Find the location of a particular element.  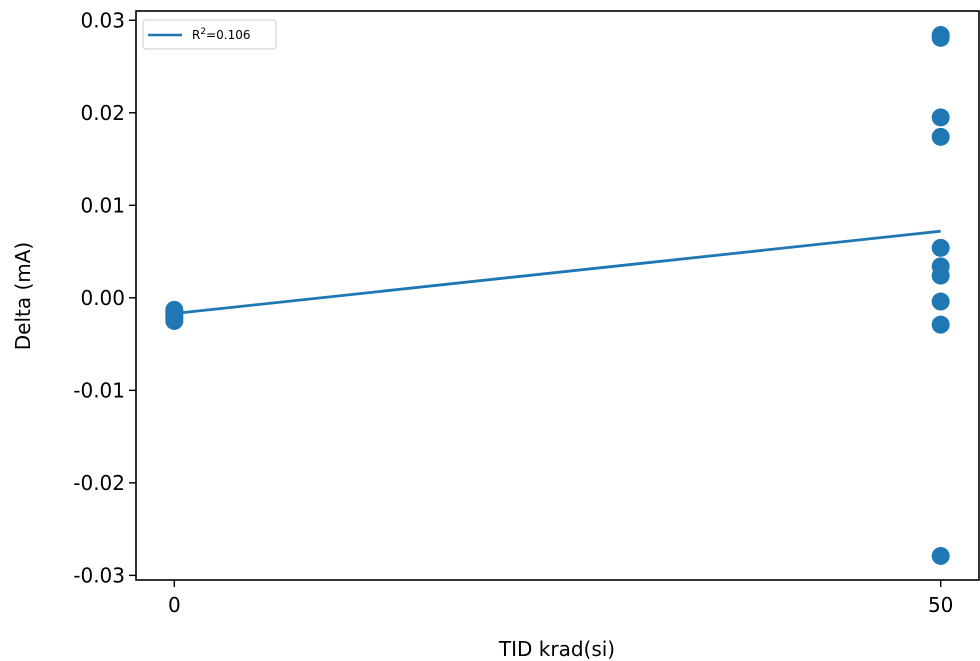

y-tick-label: 0.02 is located at coordinates (102, 113).